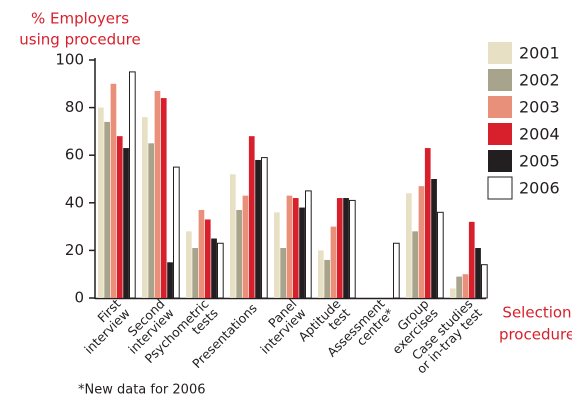  What do you see at coordinates (142, 390) in the screenshot?
I see `footnote: *New data for 2006` at bounding box center [142, 390].